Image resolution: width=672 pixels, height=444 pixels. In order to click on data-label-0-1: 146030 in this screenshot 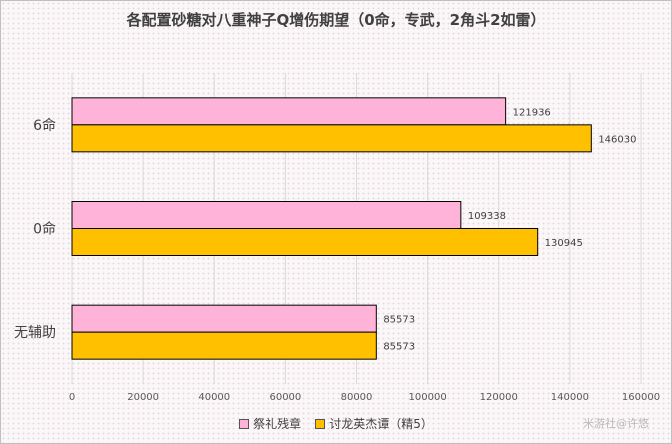, I will do `click(617, 139)`.